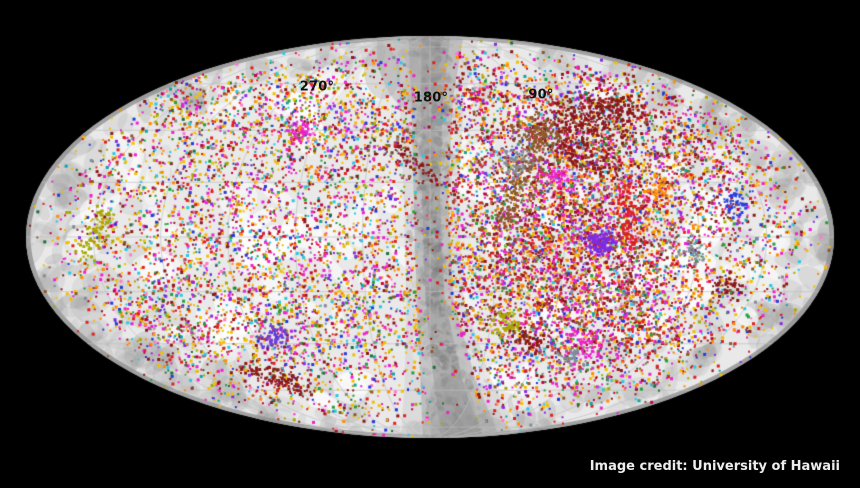 This screenshot has height=488, width=860. Describe the element at coordinates (714, 466) in the screenshot. I see `image-credit: Image credit: University of Hawaii` at that location.